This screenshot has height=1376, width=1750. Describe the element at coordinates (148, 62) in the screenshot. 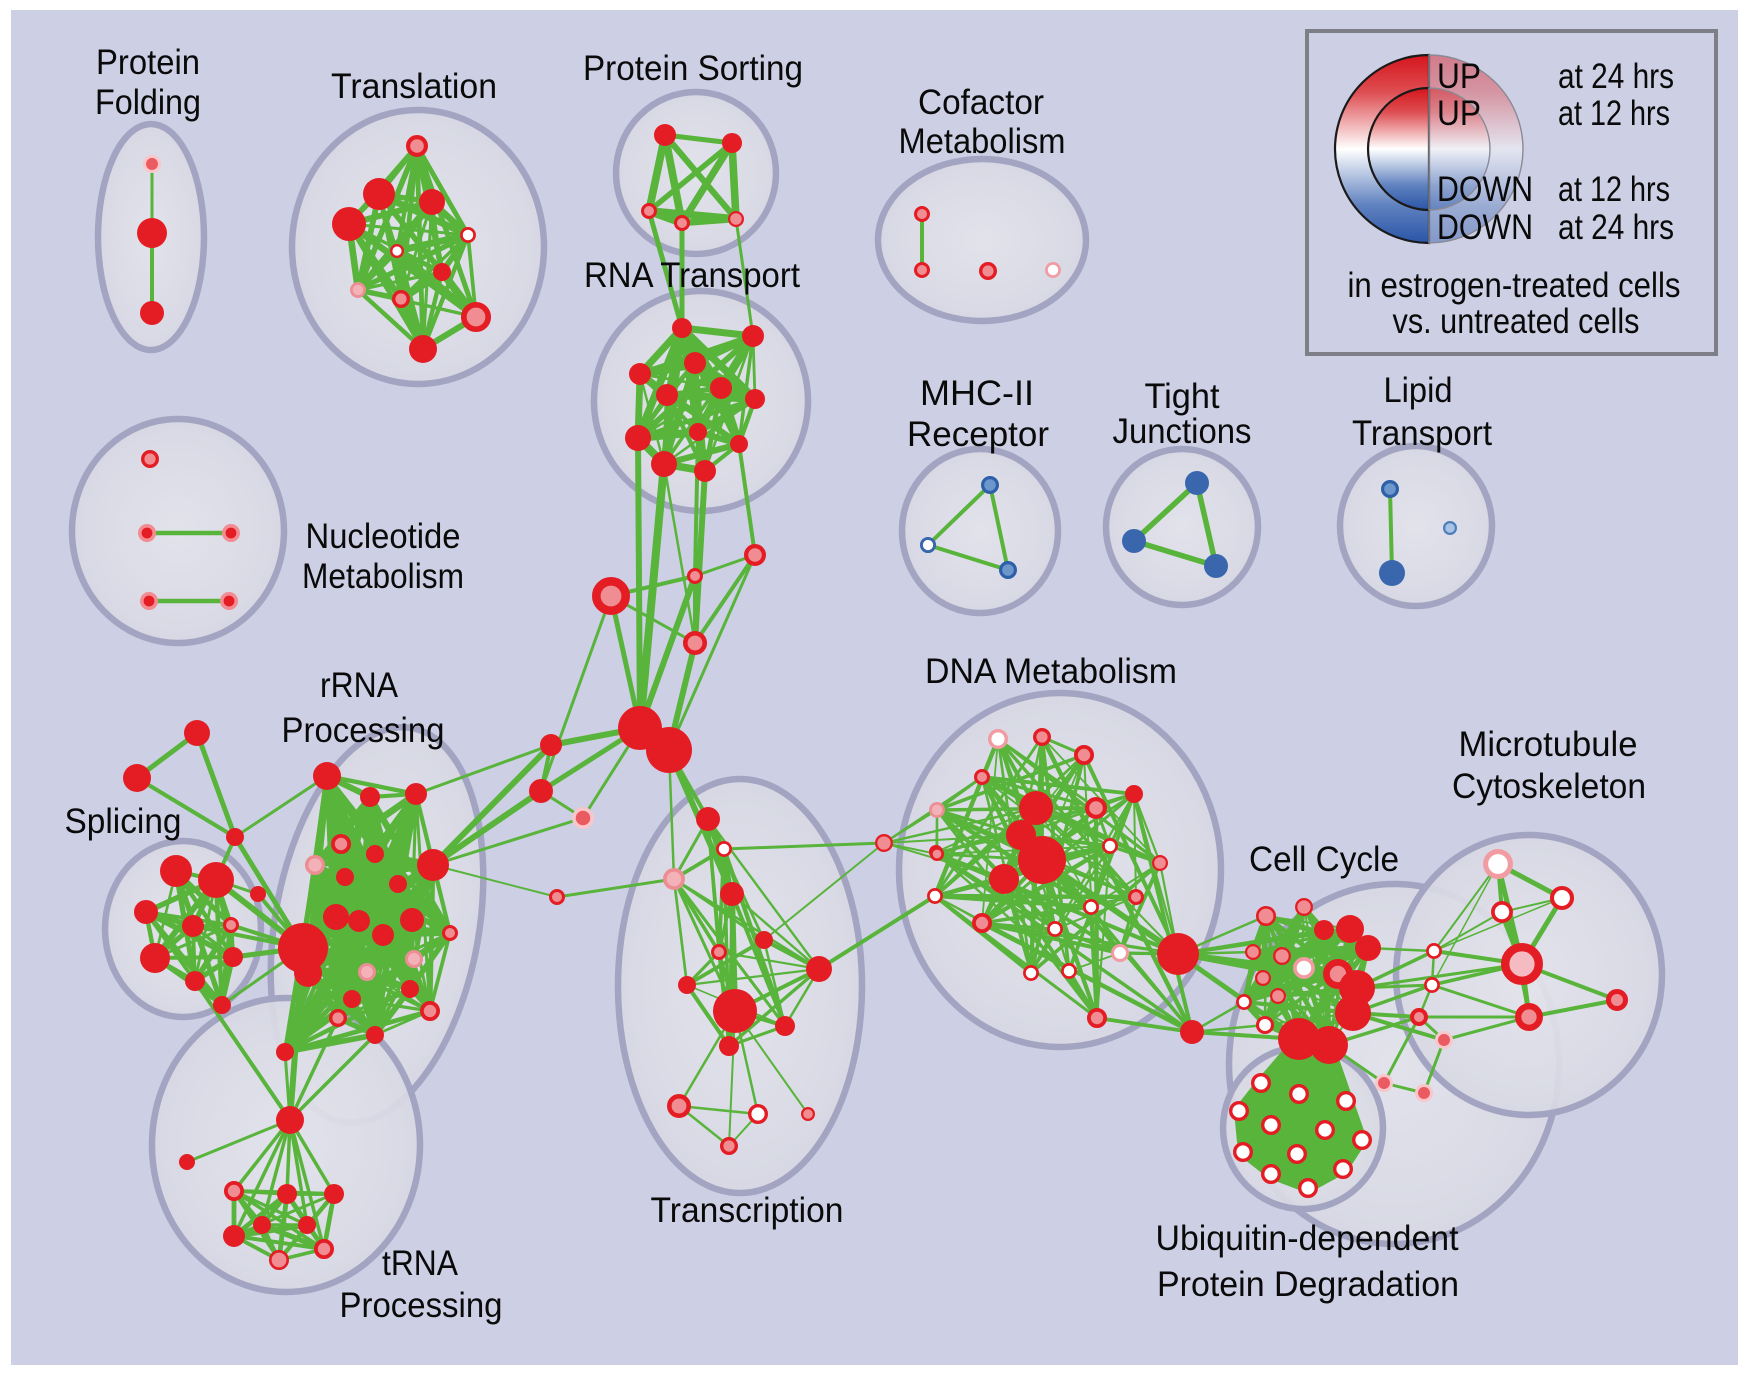

I see `svg-text: Protein` at that location.